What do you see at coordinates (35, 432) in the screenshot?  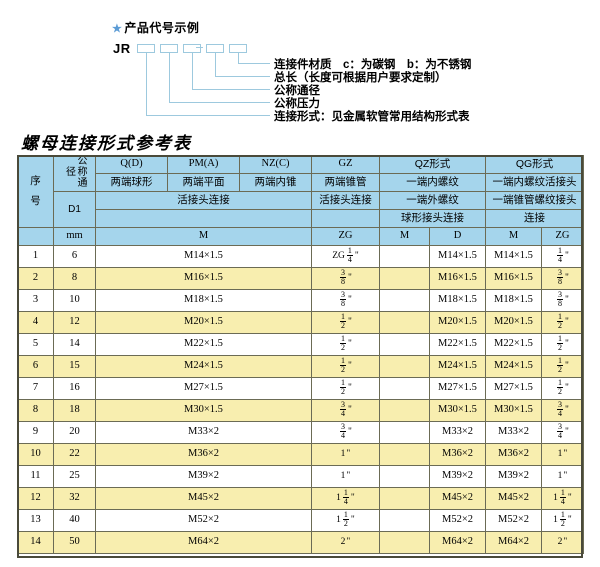 I see `cell-seq-no: 9` at bounding box center [35, 432].